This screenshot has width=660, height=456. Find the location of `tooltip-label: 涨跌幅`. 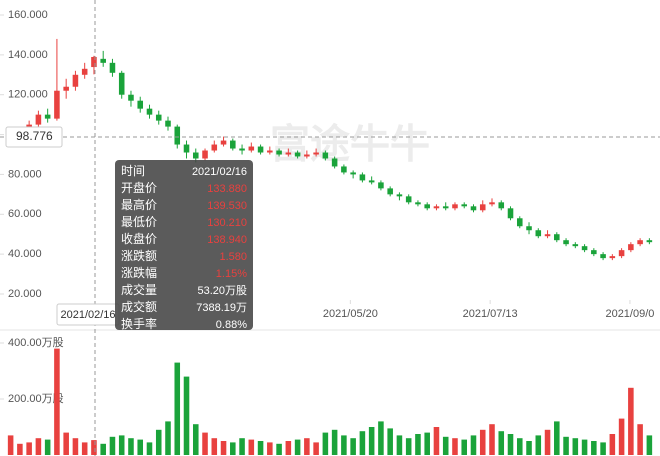

tooltip-label: 涨跌幅 is located at coordinates (139, 272).